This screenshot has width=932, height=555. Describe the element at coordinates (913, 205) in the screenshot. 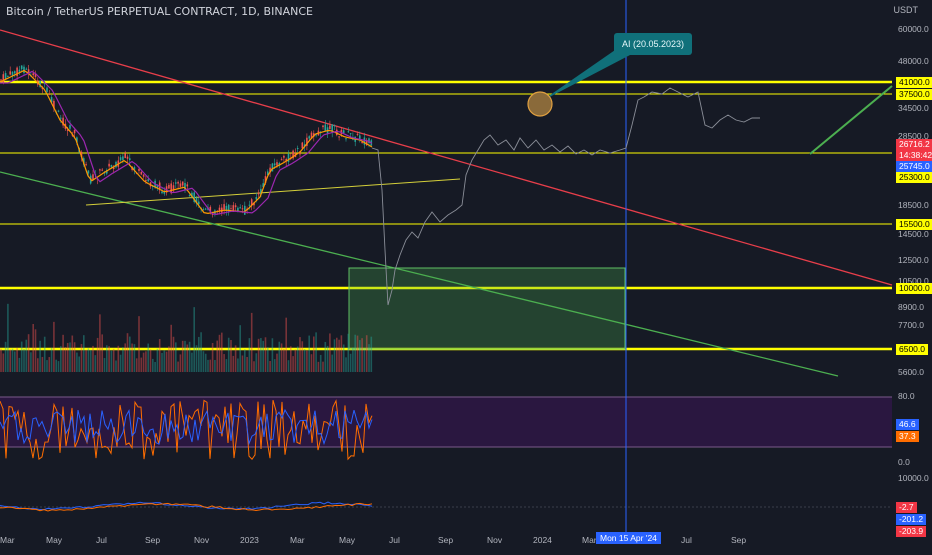

I see `axis-price-label: 18500.0` at that location.